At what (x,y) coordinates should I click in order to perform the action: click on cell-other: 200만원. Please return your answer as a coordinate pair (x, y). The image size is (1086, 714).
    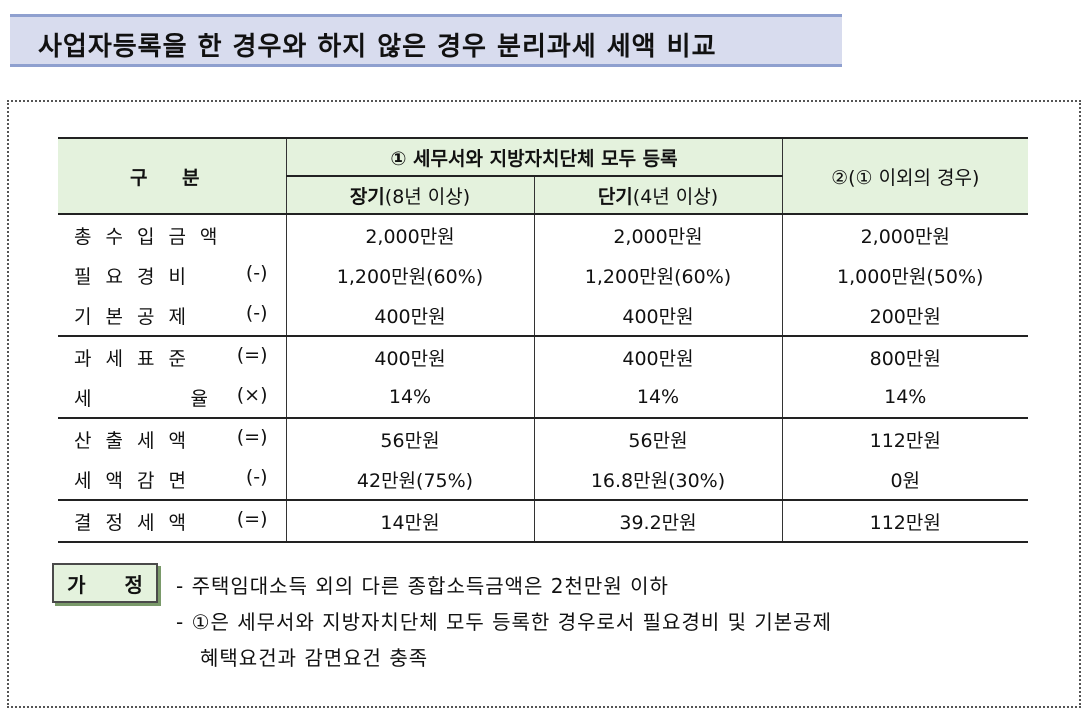
    Looking at the image, I should click on (904, 316).